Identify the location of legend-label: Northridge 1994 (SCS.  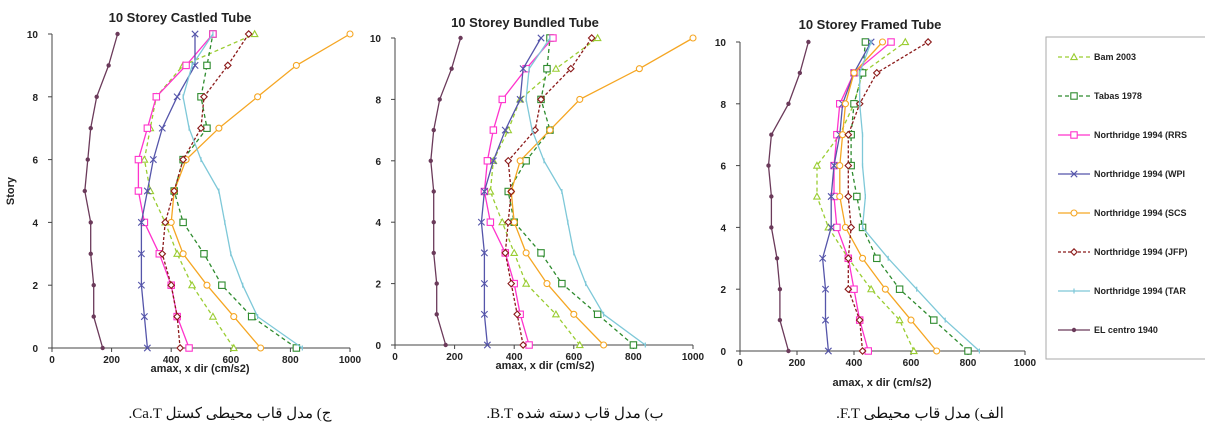
(1140, 213).